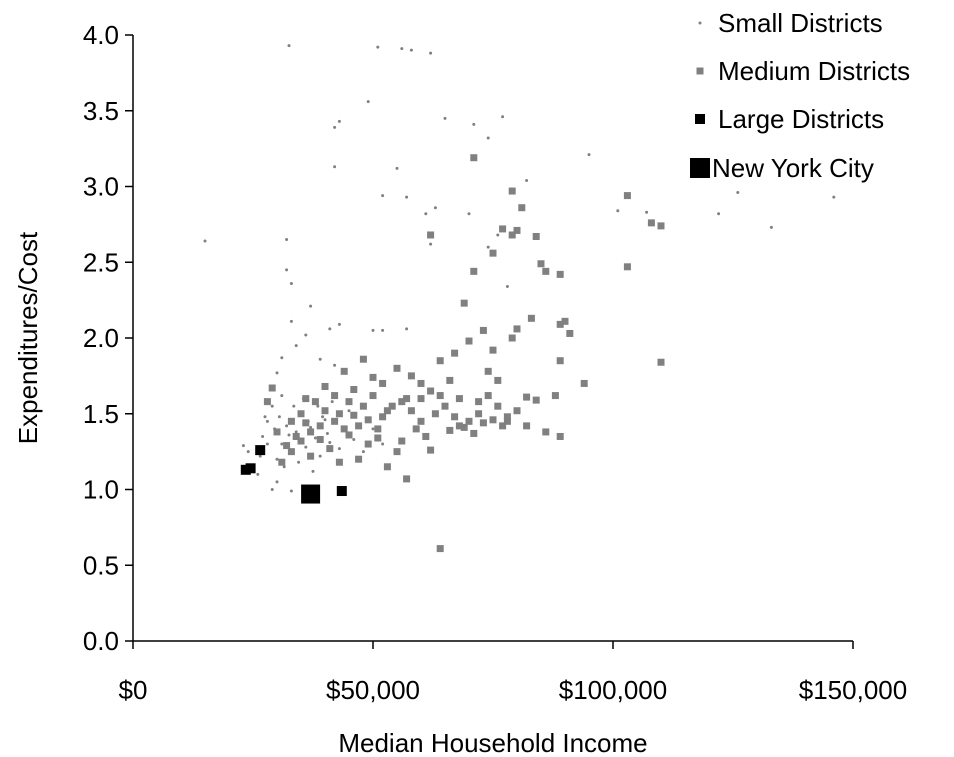 The height and width of the screenshot is (757, 954). Describe the element at coordinates (853, 690) in the screenshot. I see `x-tick-label: $150,000` at that location.